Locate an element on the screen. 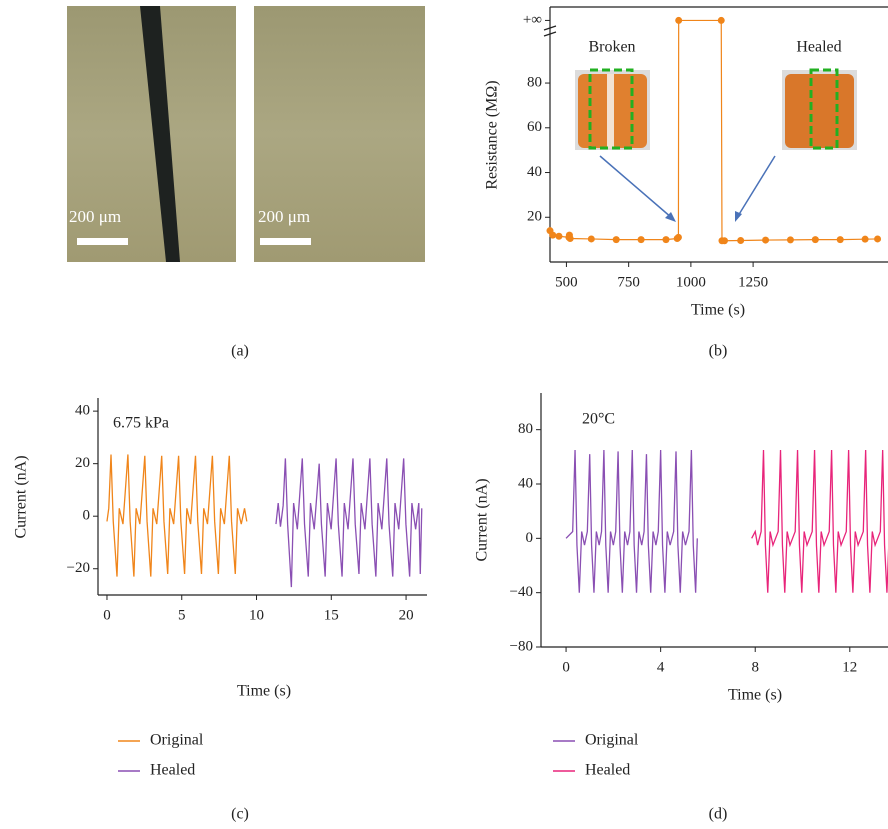 This screenshot has height=829, width=888. inset-broken is located at coordinates (612, 109).